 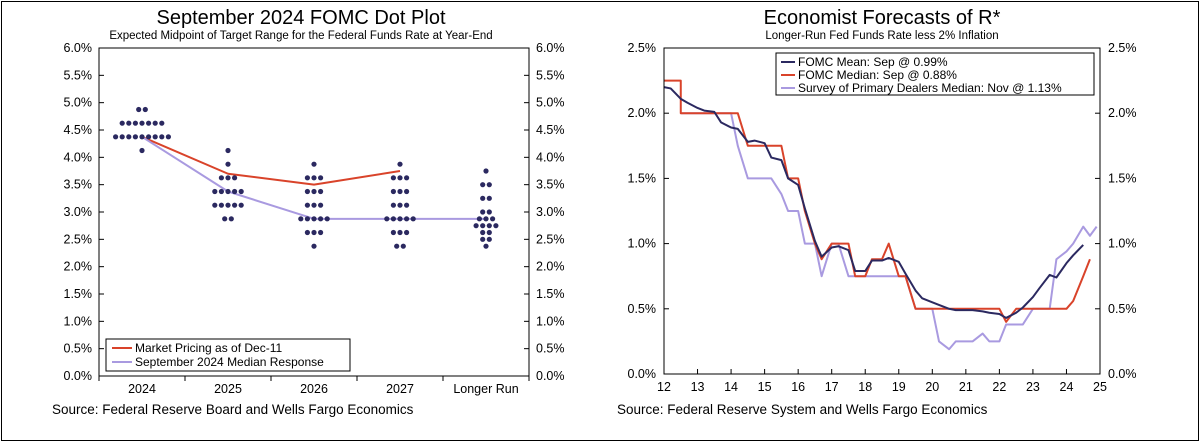 What do you see at coordinates (865, 387) in the screenshot?
I see `x-tick-label: 18` at bounding box center [865, 387].